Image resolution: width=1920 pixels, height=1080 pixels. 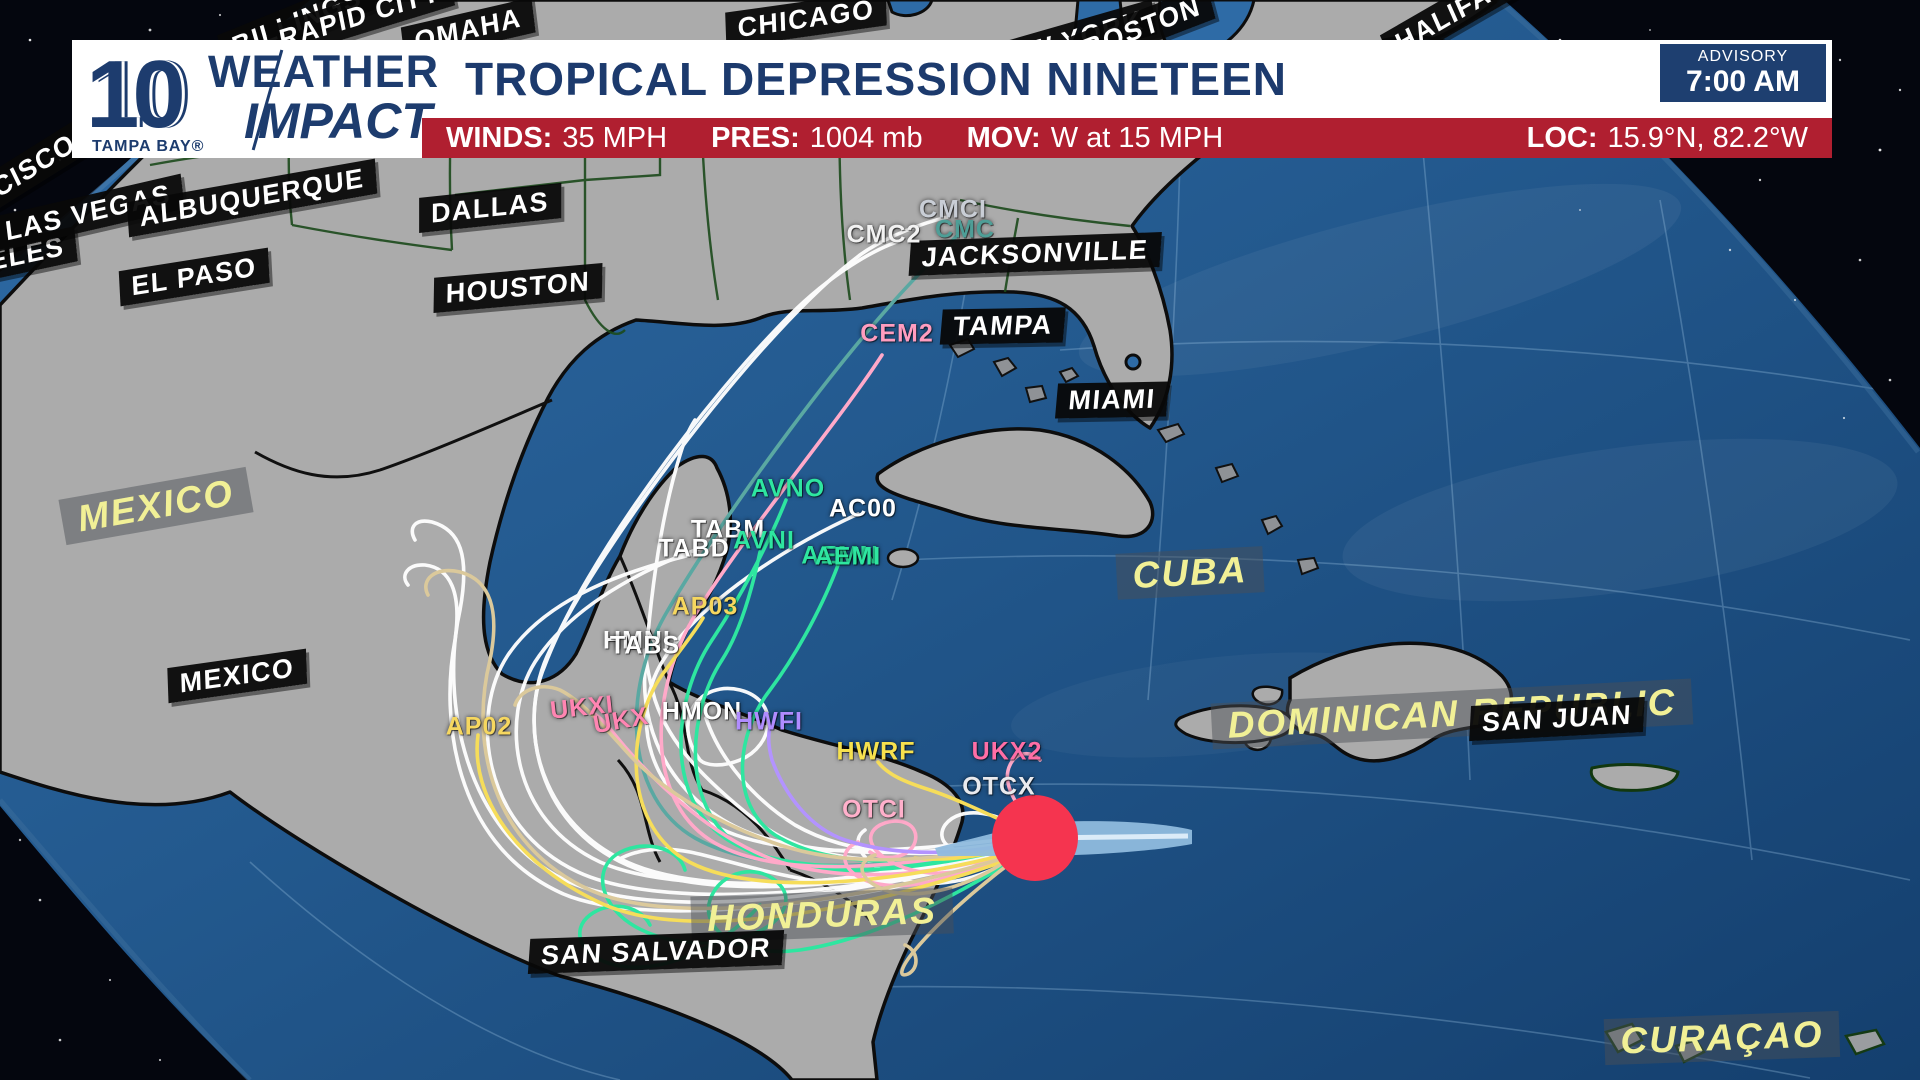 What do you see at coordinates (788, 488) in the screenshot?
I see `model-label-avno: AVNO` at bounding box center [788, 488].